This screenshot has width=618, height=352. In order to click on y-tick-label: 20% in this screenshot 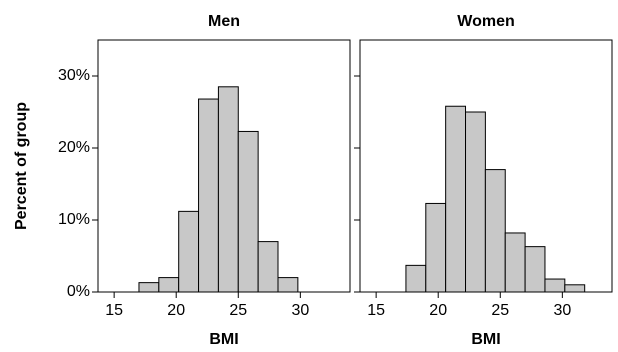, I will do `click(74, 147)`.